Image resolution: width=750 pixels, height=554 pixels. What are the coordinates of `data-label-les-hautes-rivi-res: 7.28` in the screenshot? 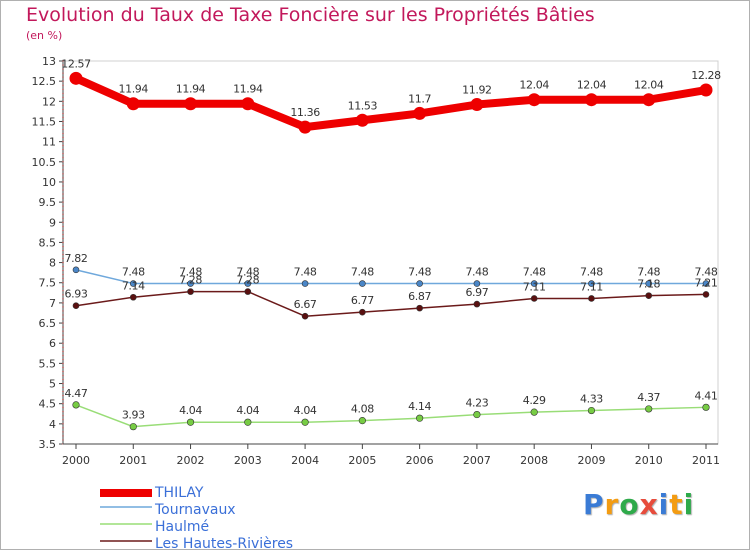 It's located at (247, 280).